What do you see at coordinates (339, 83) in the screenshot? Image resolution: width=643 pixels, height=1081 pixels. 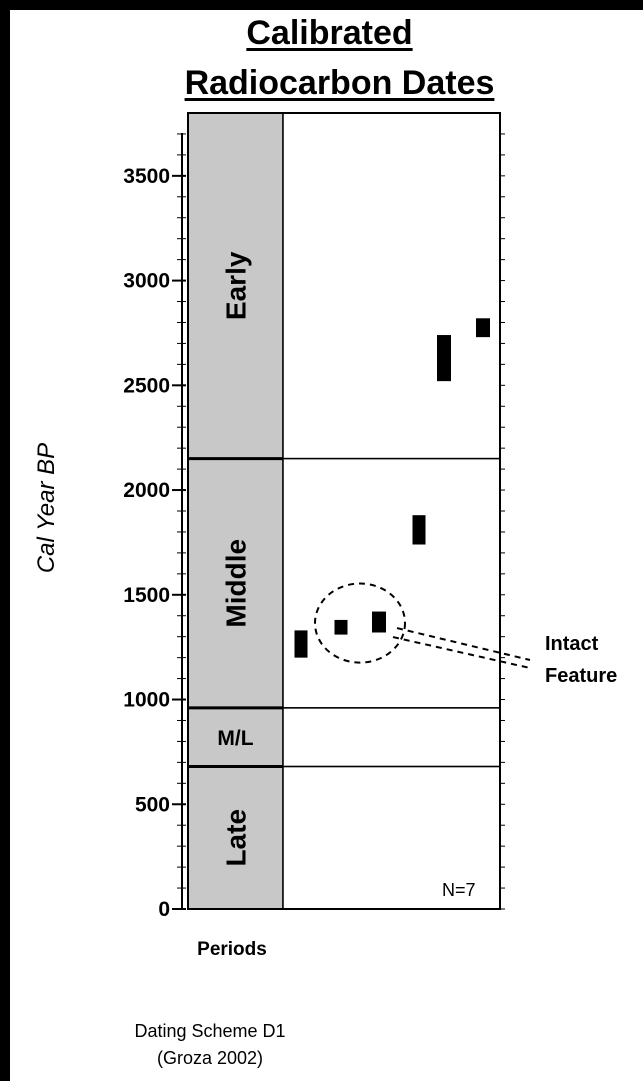 I see `chart-title-line-2: Radiocarbon Dates` at bounding box center [339, 83].